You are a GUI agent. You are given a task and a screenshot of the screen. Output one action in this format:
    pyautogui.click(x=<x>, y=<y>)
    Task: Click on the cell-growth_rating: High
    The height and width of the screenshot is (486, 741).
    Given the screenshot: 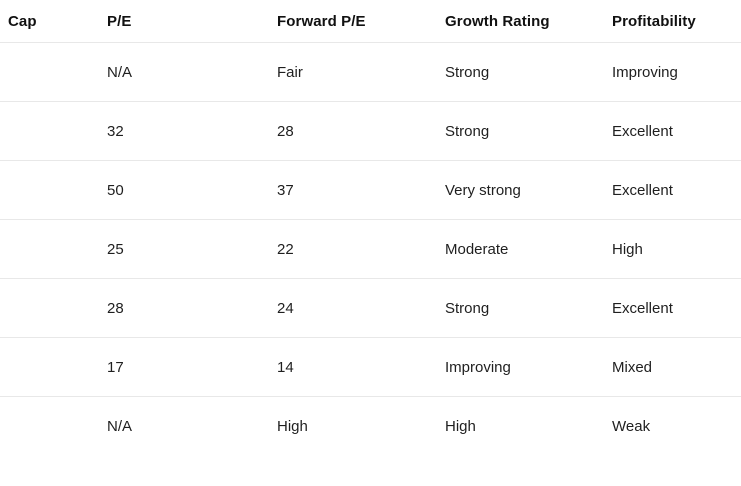 What is the action you would take?
    pyautogui.click(x=460, y=426)
    